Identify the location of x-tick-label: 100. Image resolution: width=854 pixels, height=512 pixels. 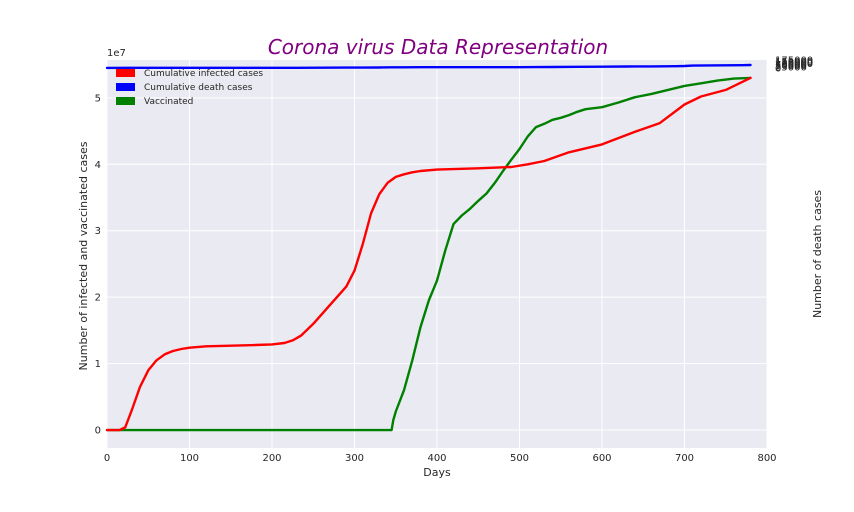
(189, 458).